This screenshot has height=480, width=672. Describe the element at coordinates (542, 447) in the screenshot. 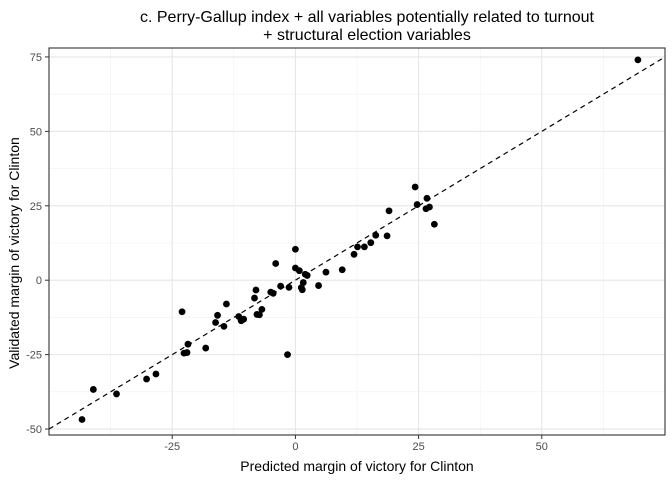

I see `x-tick-label: 50` at that location.